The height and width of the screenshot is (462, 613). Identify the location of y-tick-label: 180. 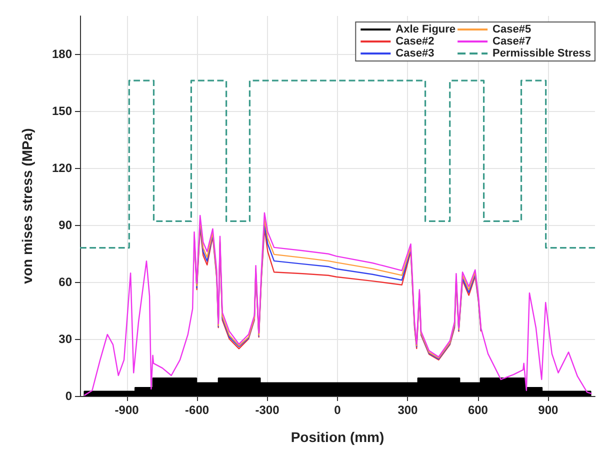
(62, 54).